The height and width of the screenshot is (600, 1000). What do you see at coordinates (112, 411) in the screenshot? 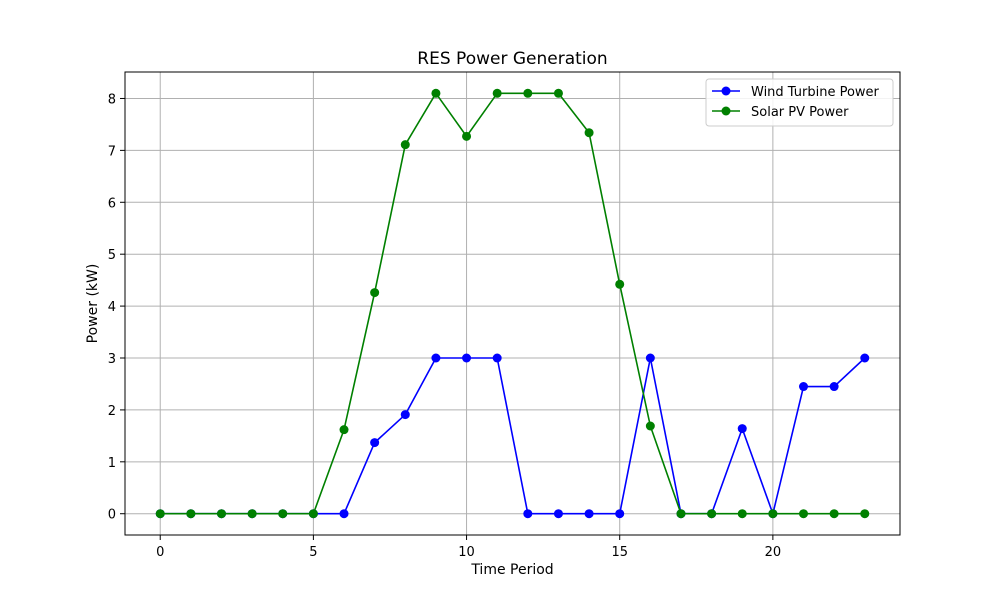
I see `y-tick-label: 2` at bounding box center [112, 411].